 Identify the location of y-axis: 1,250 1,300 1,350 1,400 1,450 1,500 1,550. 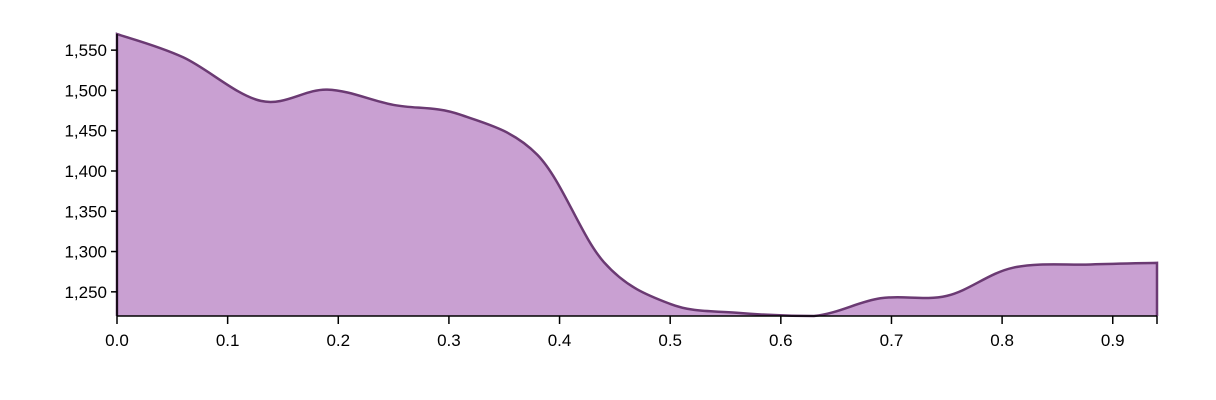
(91, 175).